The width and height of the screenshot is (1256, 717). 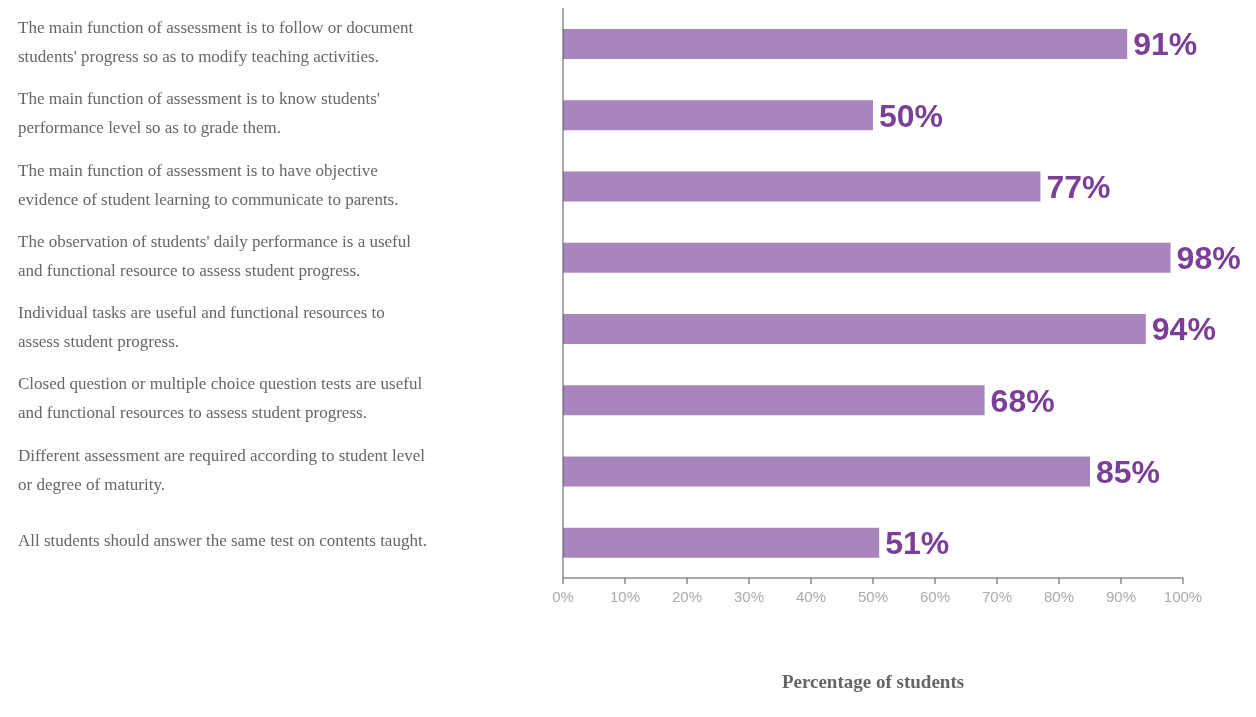 I want to click on data-label: 94%, so click(x=1183, y=329).